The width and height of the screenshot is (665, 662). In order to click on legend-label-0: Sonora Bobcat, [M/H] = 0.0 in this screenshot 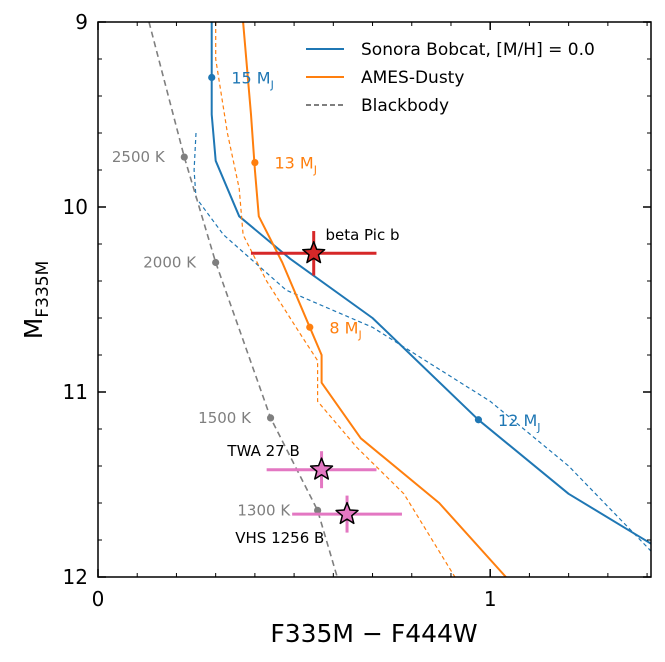, I will do `click(478, 50)`.